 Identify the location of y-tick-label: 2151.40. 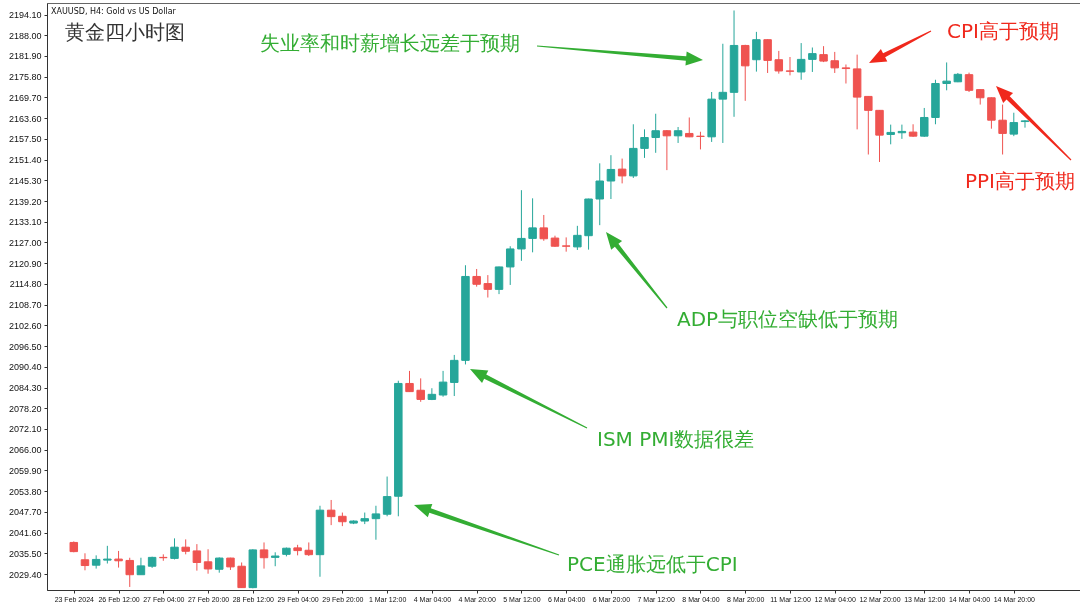
(25, 160).